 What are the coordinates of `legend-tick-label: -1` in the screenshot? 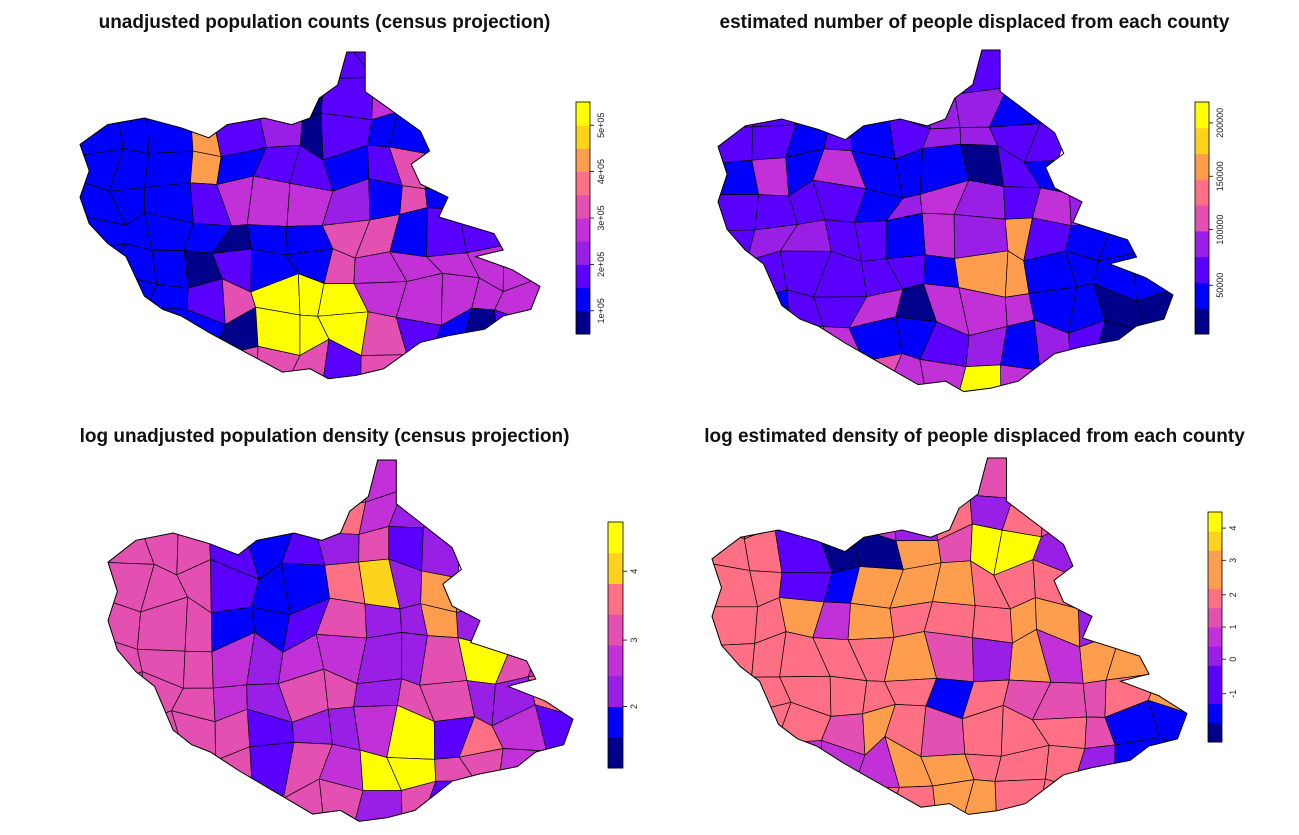 It's located at (1233, 694).